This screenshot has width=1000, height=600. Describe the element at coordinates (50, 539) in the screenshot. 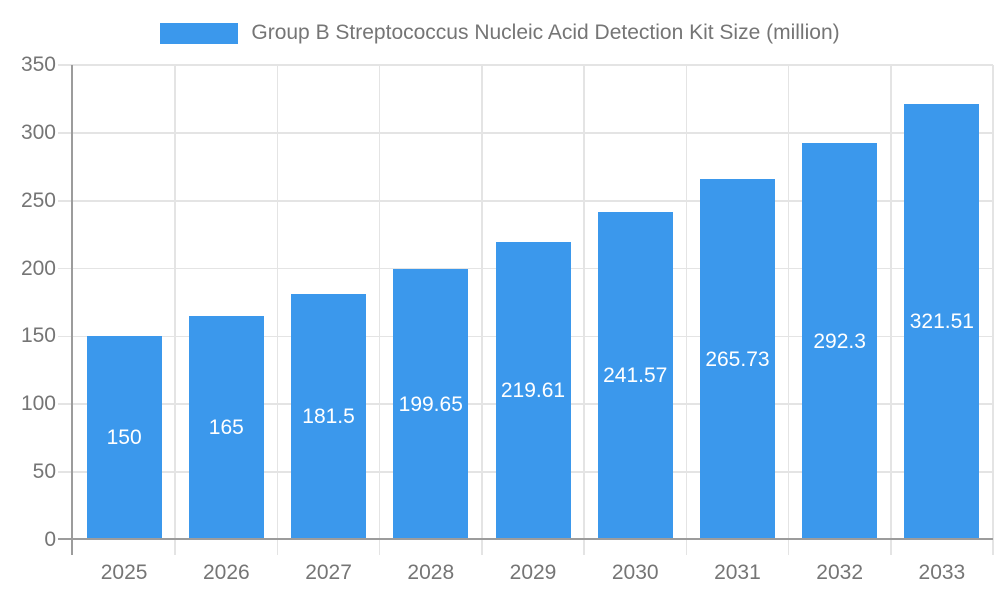

I see `y-axis-label: 0` at that location.